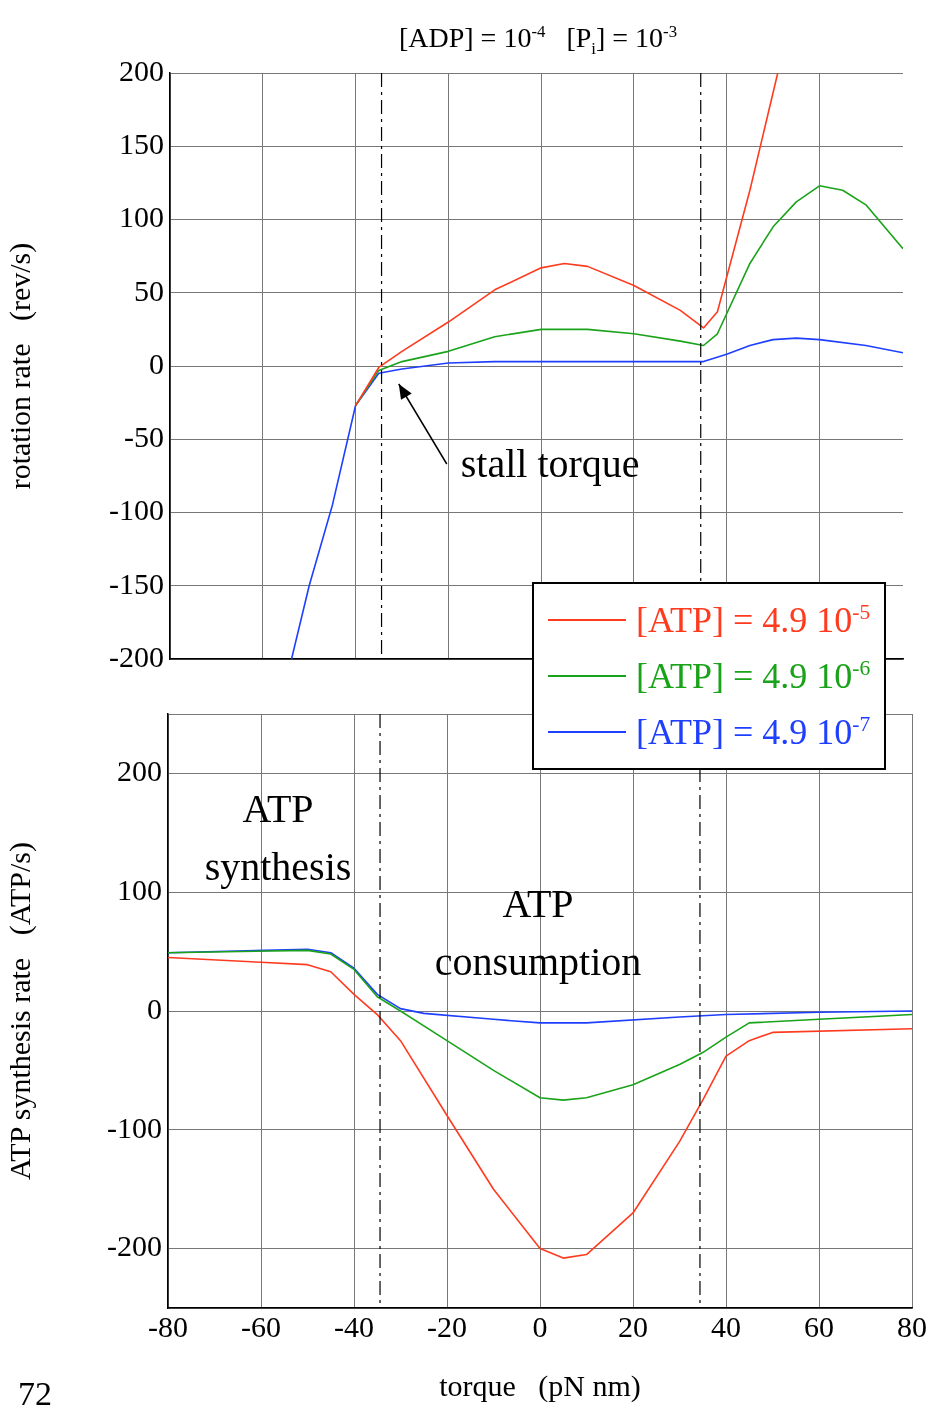 Image resolution: width=946 pixels, height=1410 pixels. I want to click on text: 72, so click(35, 1392).